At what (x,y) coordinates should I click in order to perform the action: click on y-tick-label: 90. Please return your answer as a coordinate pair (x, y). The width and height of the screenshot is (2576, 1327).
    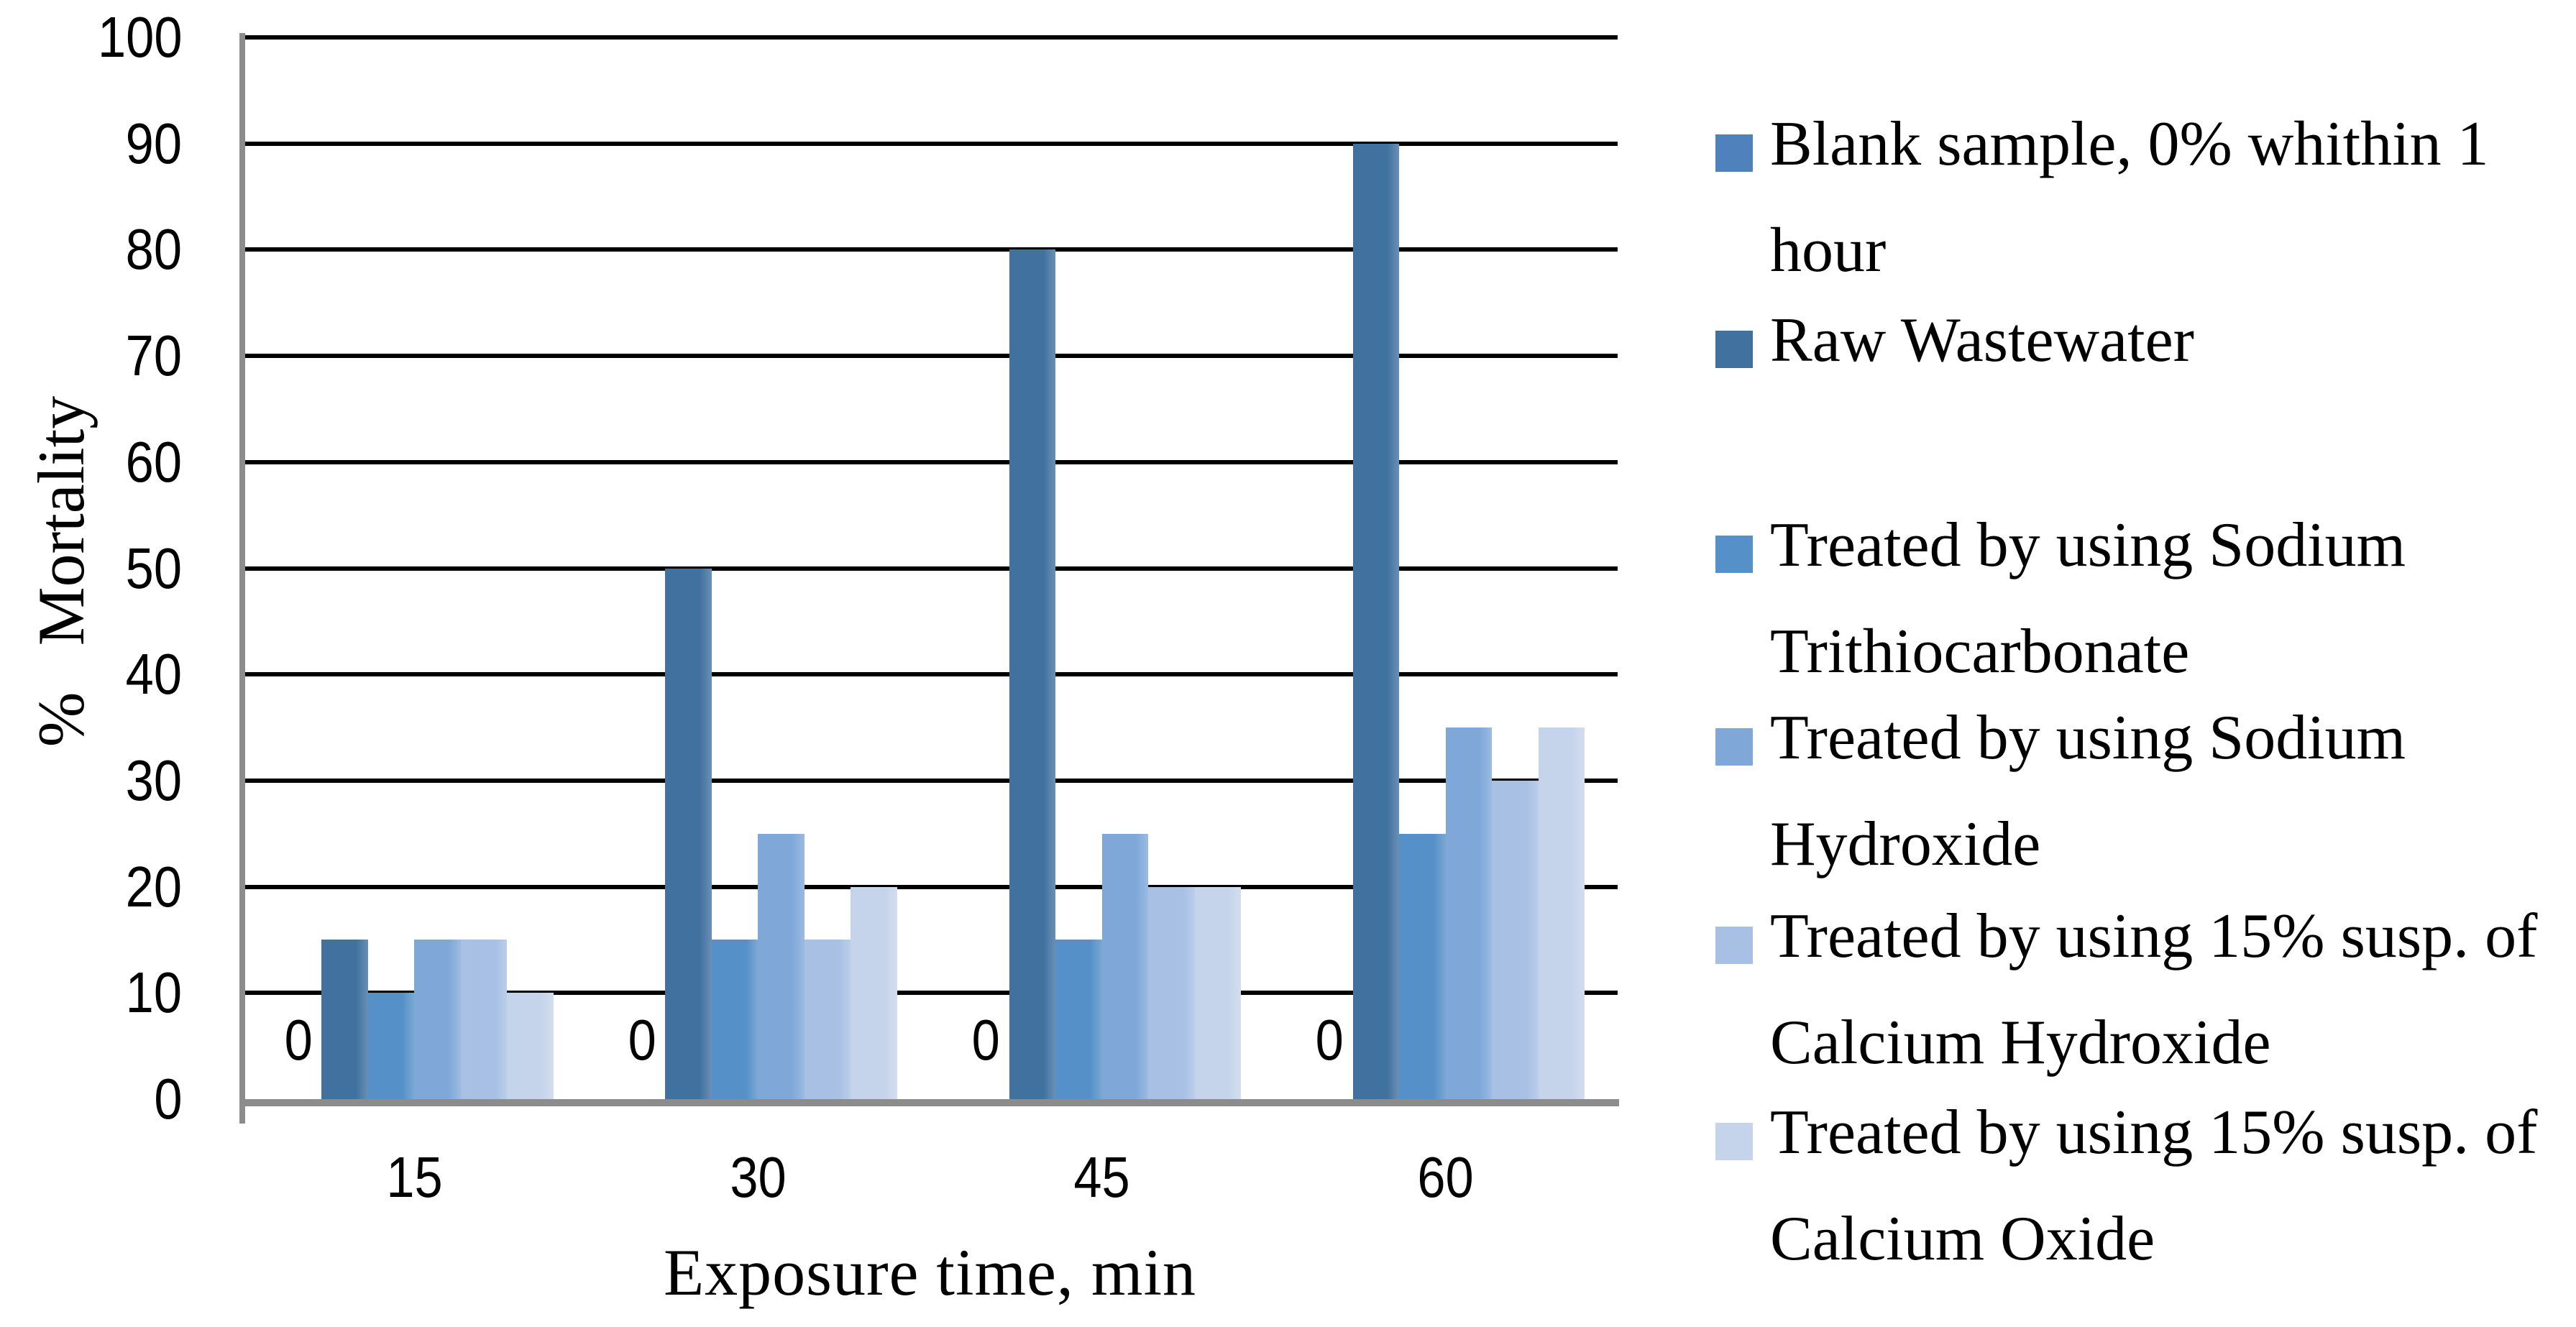
    Looking at the image, I should click on (112, 143).